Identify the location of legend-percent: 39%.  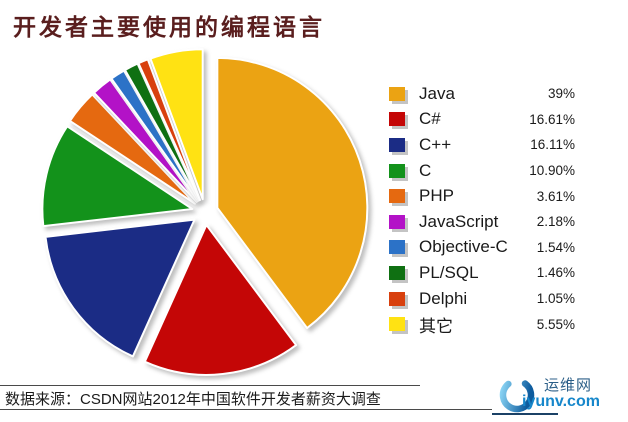
(561, 94).